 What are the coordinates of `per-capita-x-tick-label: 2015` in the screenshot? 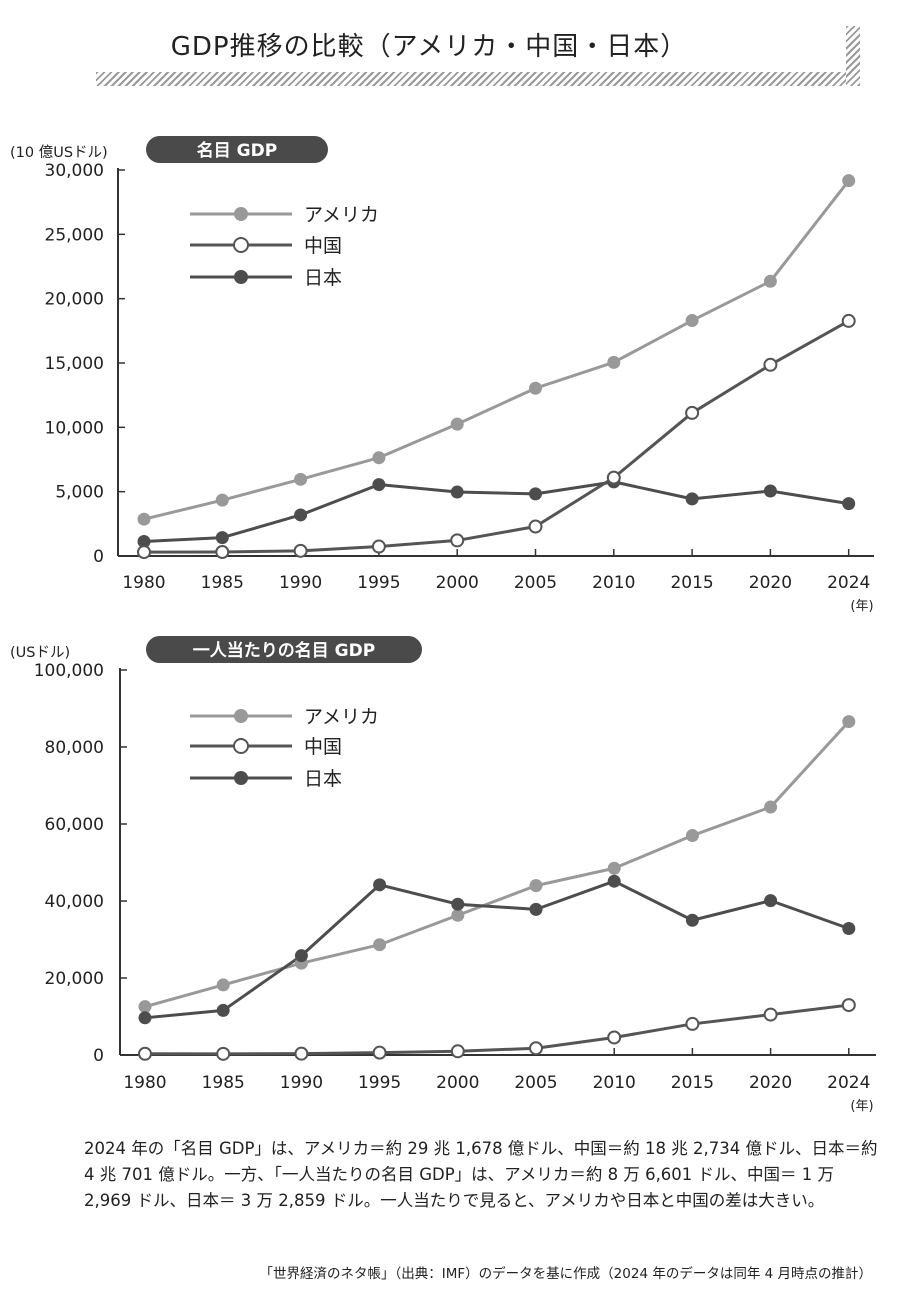 It's located at (692, 1083).